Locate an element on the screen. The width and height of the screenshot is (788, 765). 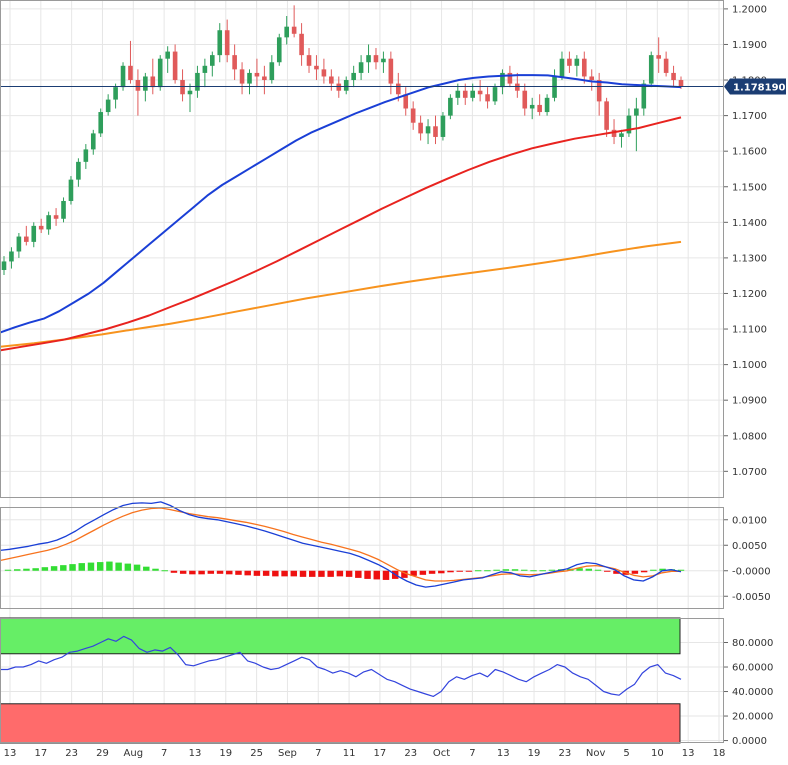
x-tick-label: 10 is located at coordinates (657, 753).